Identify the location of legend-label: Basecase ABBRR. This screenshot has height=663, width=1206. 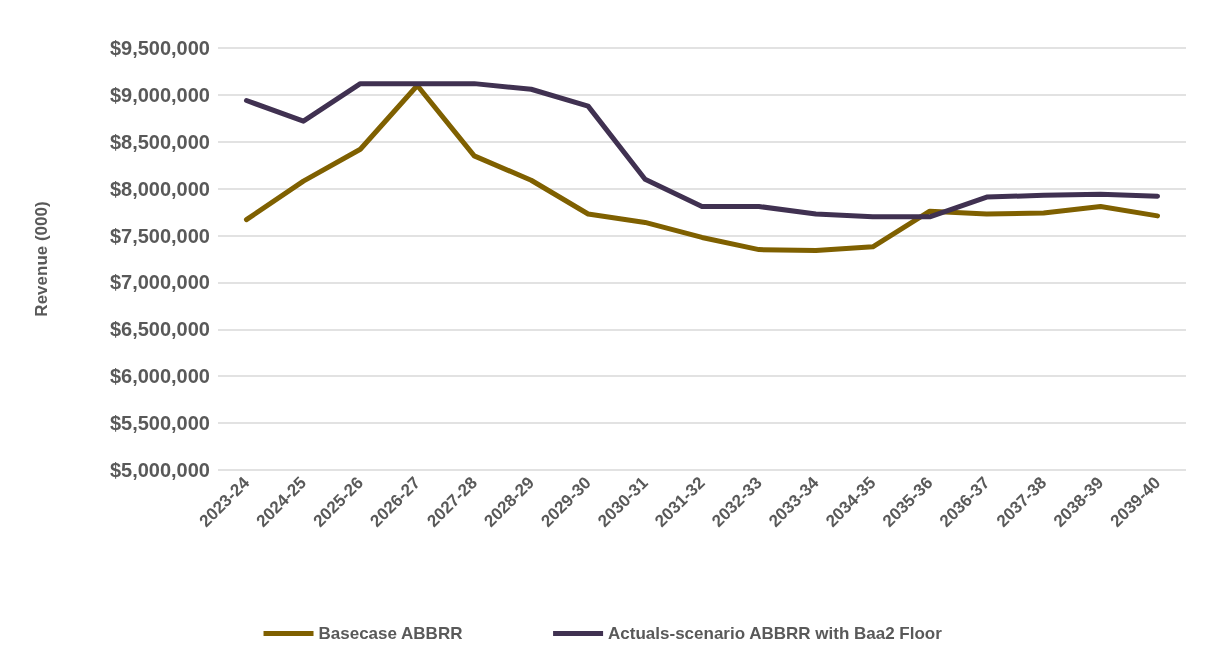
(390, 633).